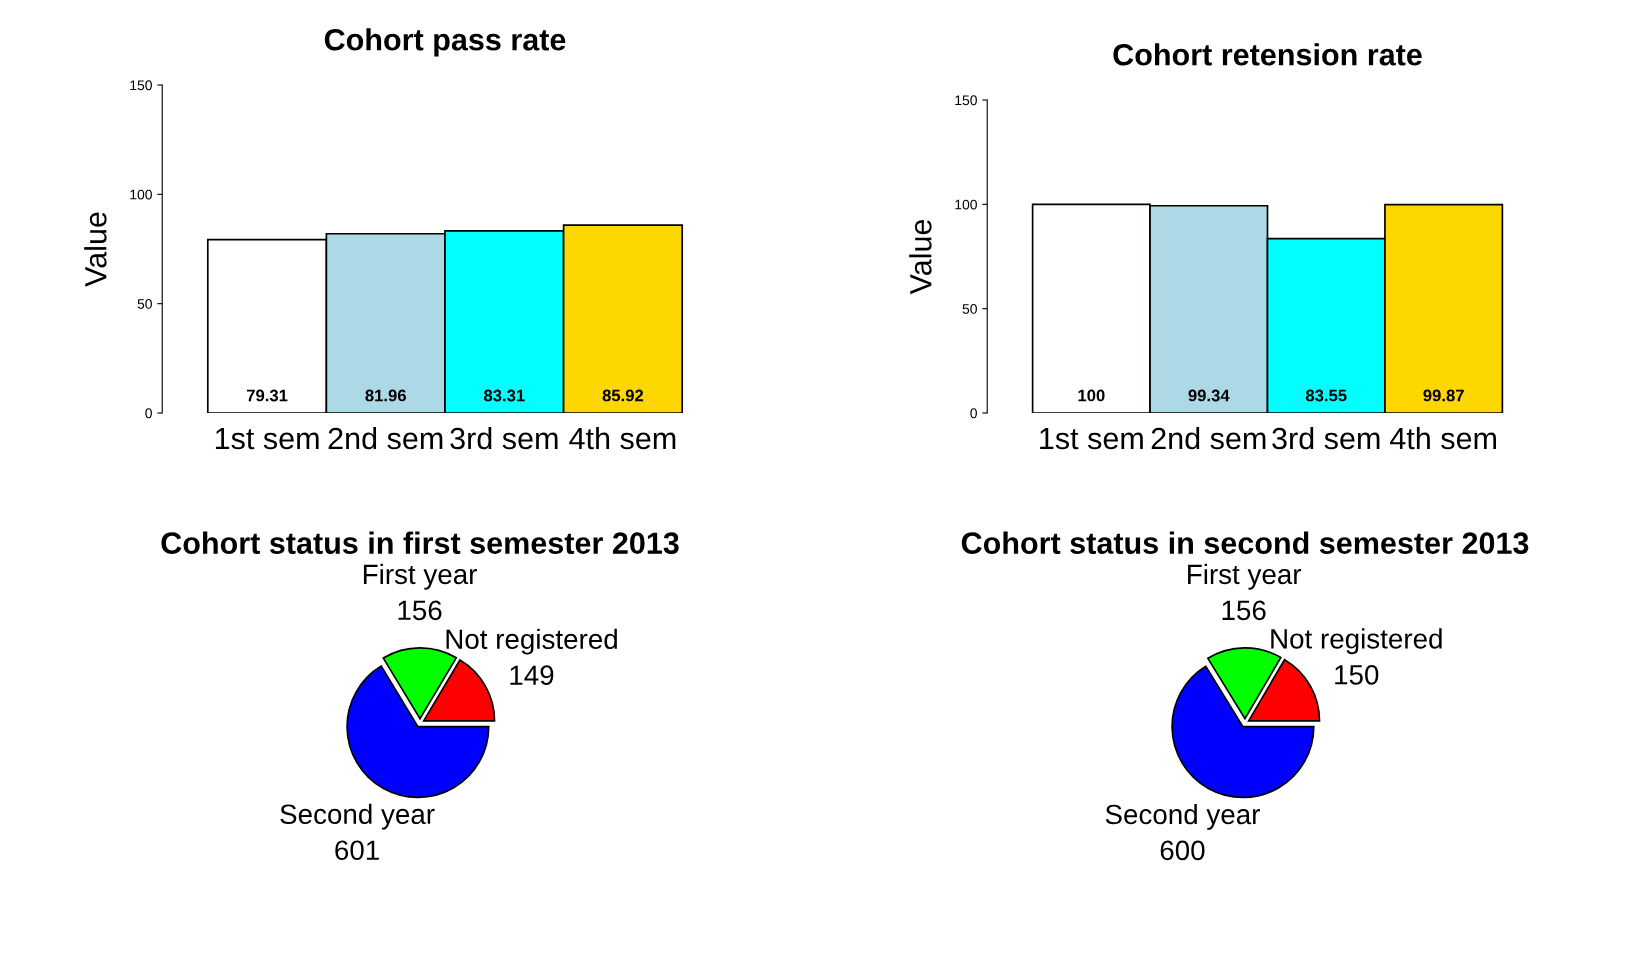 Image resolution: width=1645 pixels, height=970 pixels. Describe the element at coordinates (420, 542) in the screenshot. I see `chart-title: Cohort status in first semester 2013` at that location.